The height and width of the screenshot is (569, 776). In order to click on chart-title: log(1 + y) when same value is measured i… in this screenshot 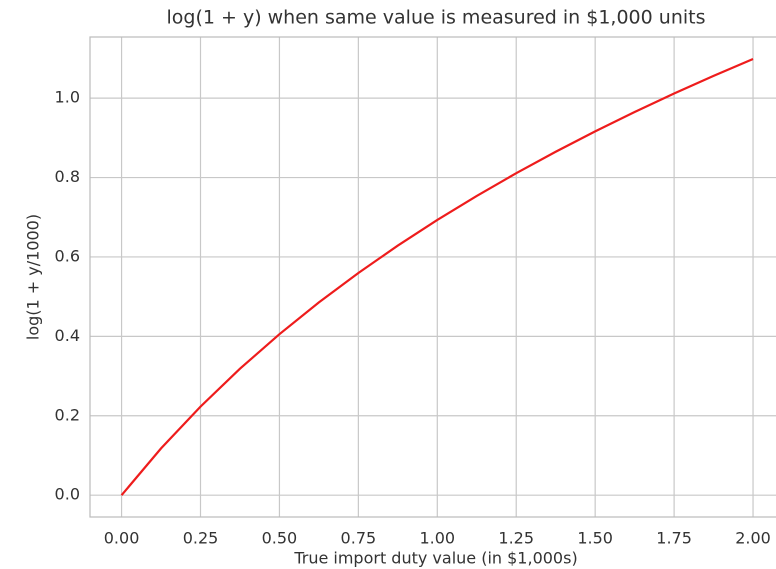, I will do `click(435, 18)`.